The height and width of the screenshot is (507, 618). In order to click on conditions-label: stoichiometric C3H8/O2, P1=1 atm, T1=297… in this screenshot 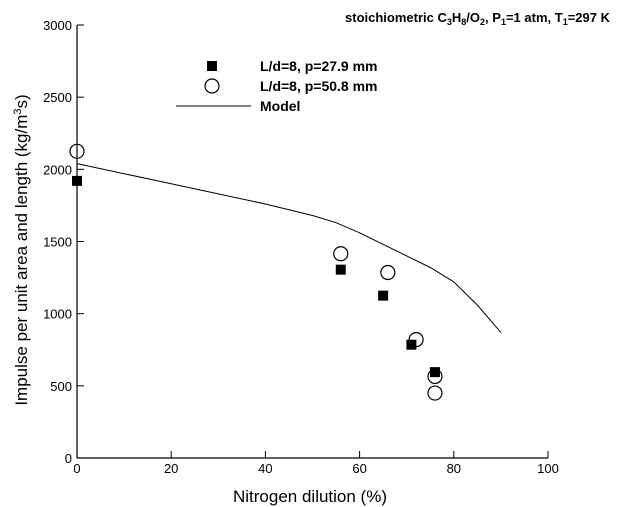, I will do `click(478, 18)`.